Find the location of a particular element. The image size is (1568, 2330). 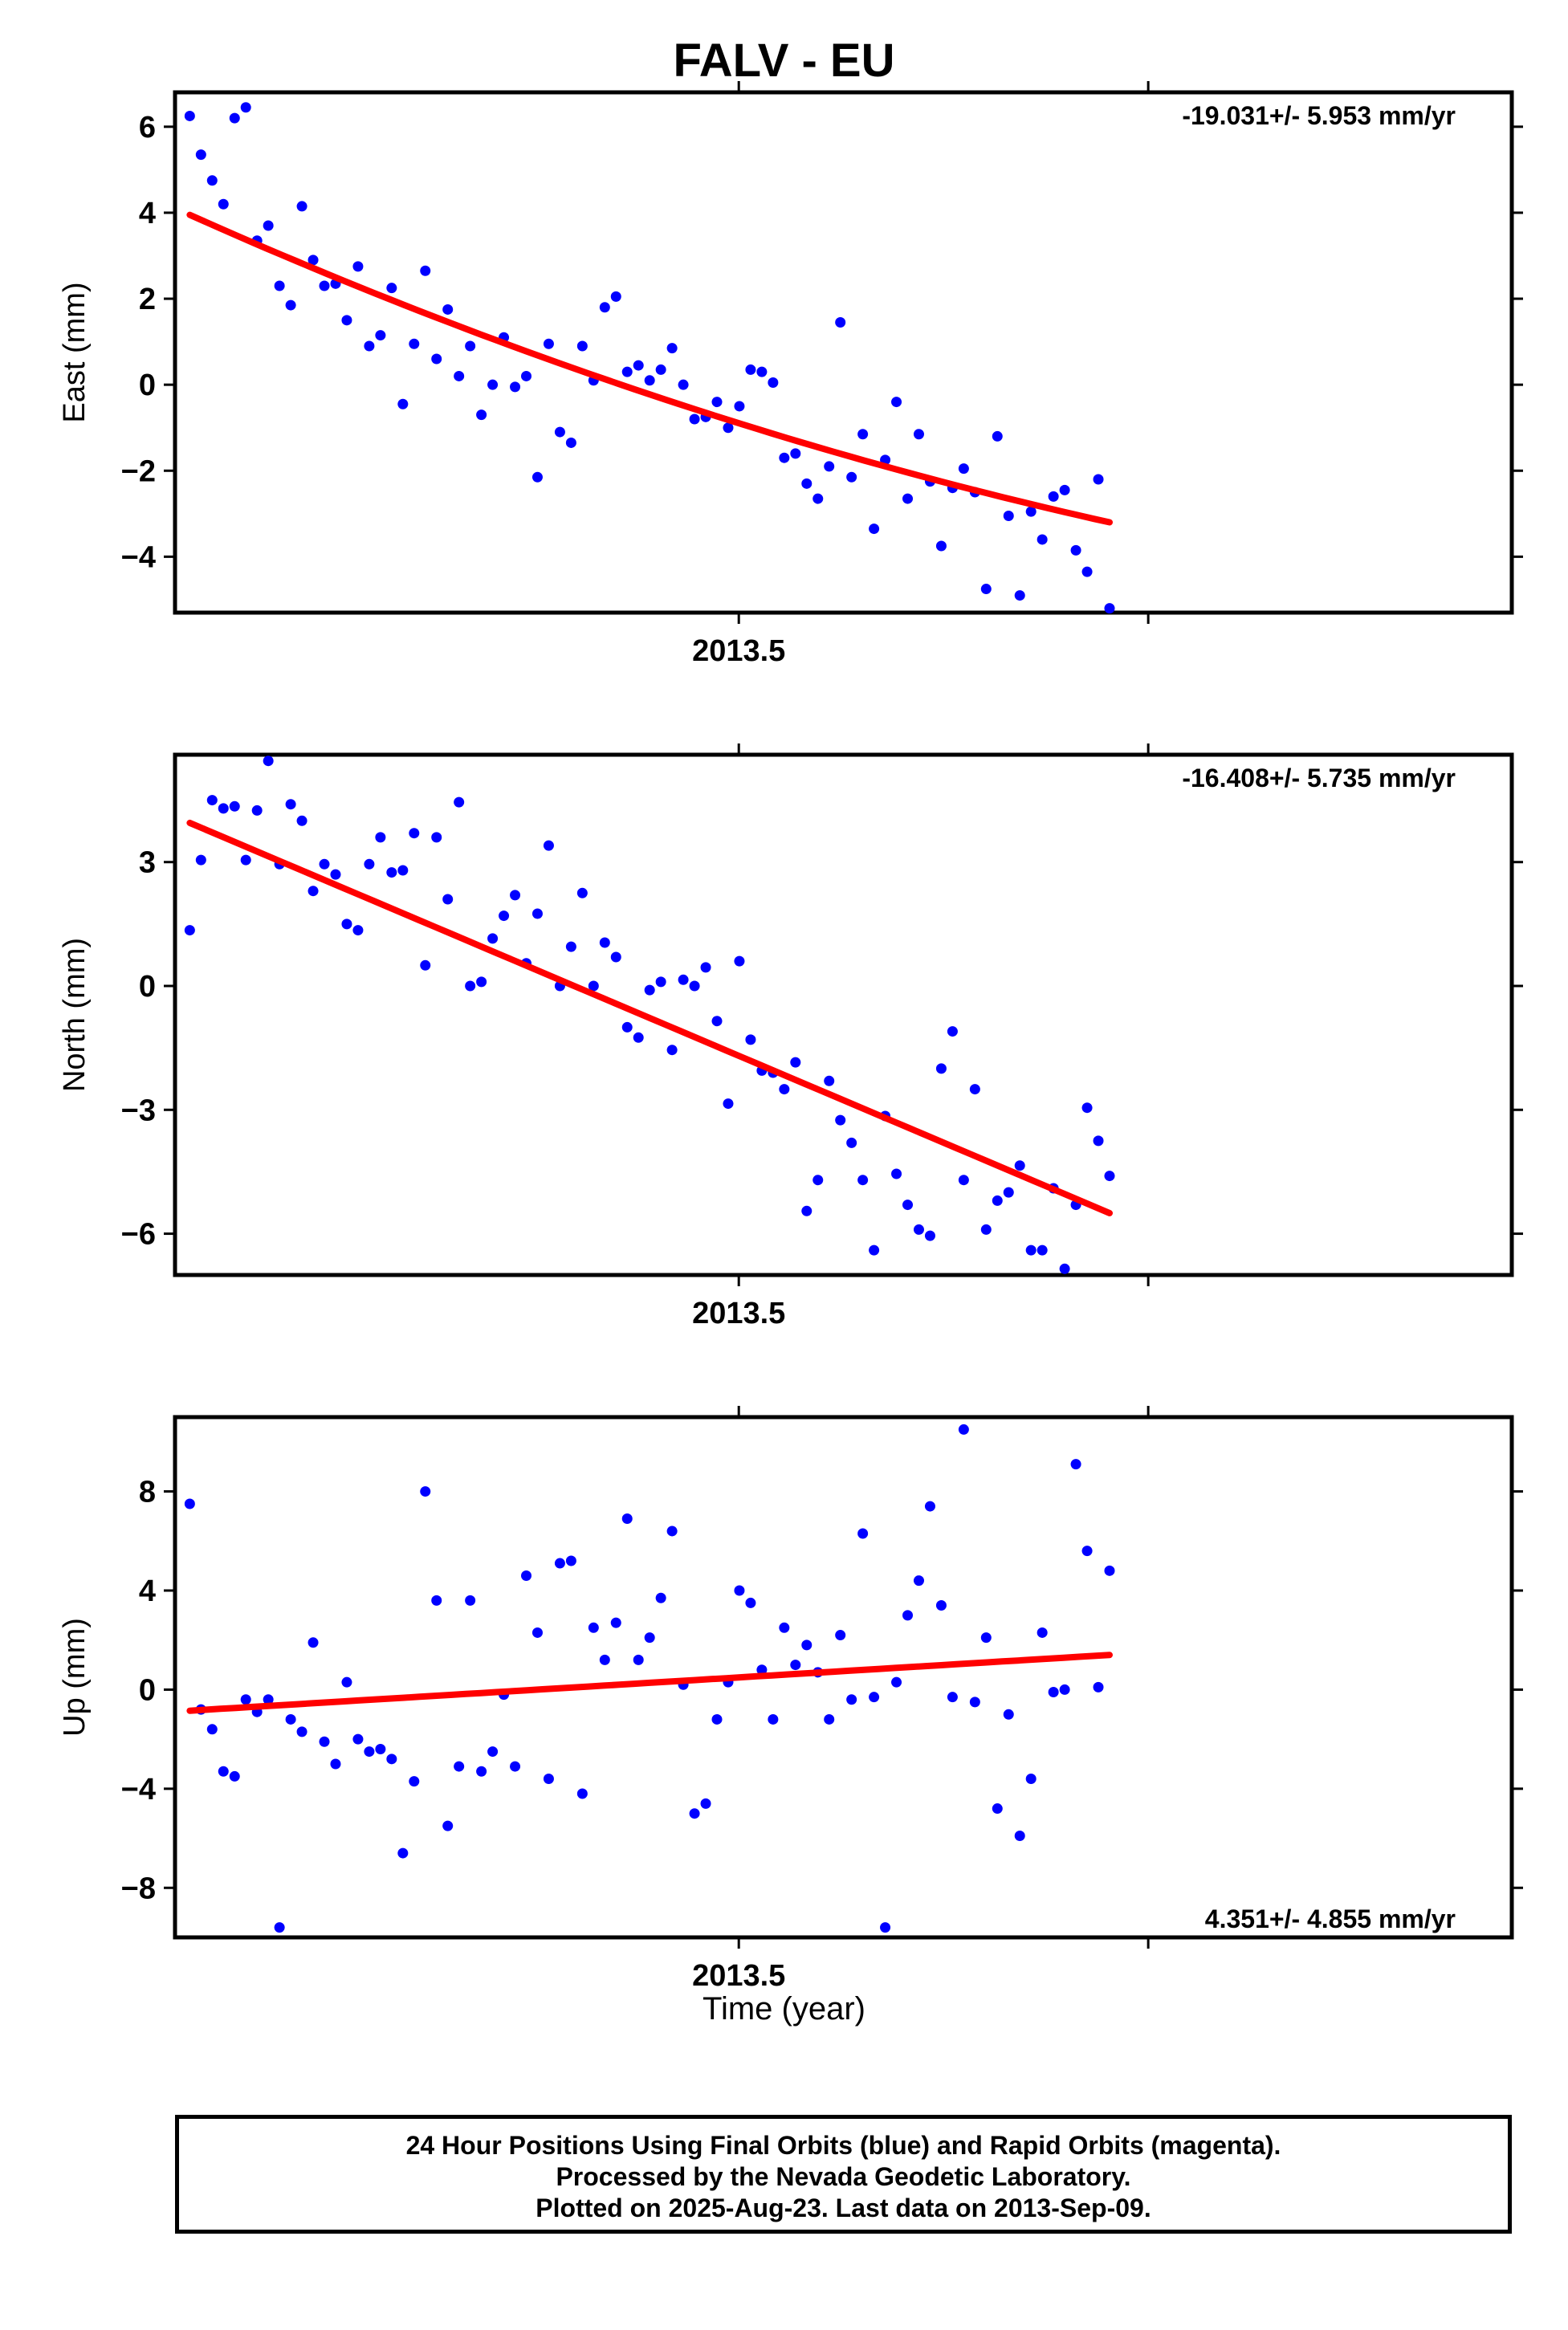

east-ytick-label: −4 is located at coordinates (138, 557).